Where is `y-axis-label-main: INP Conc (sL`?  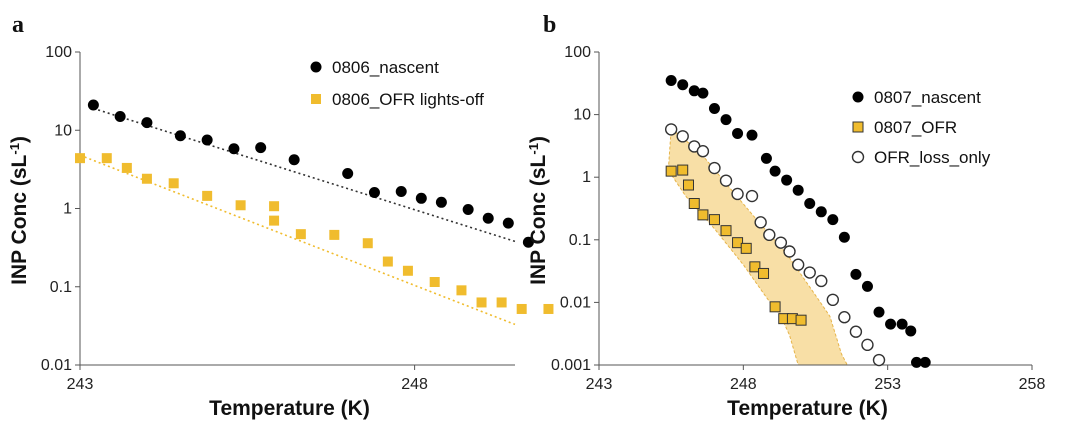
y-axis-label-main: INP Conc (sL is located at coordinates (538, 219).